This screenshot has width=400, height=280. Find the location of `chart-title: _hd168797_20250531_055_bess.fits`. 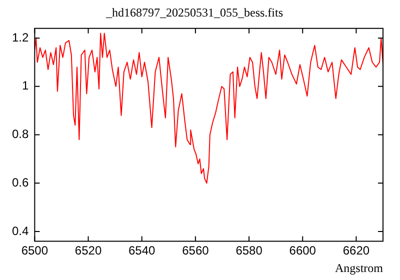

chart-title: _hd168797_20250531_055_bess.fits is located at coordinates (194, 12).